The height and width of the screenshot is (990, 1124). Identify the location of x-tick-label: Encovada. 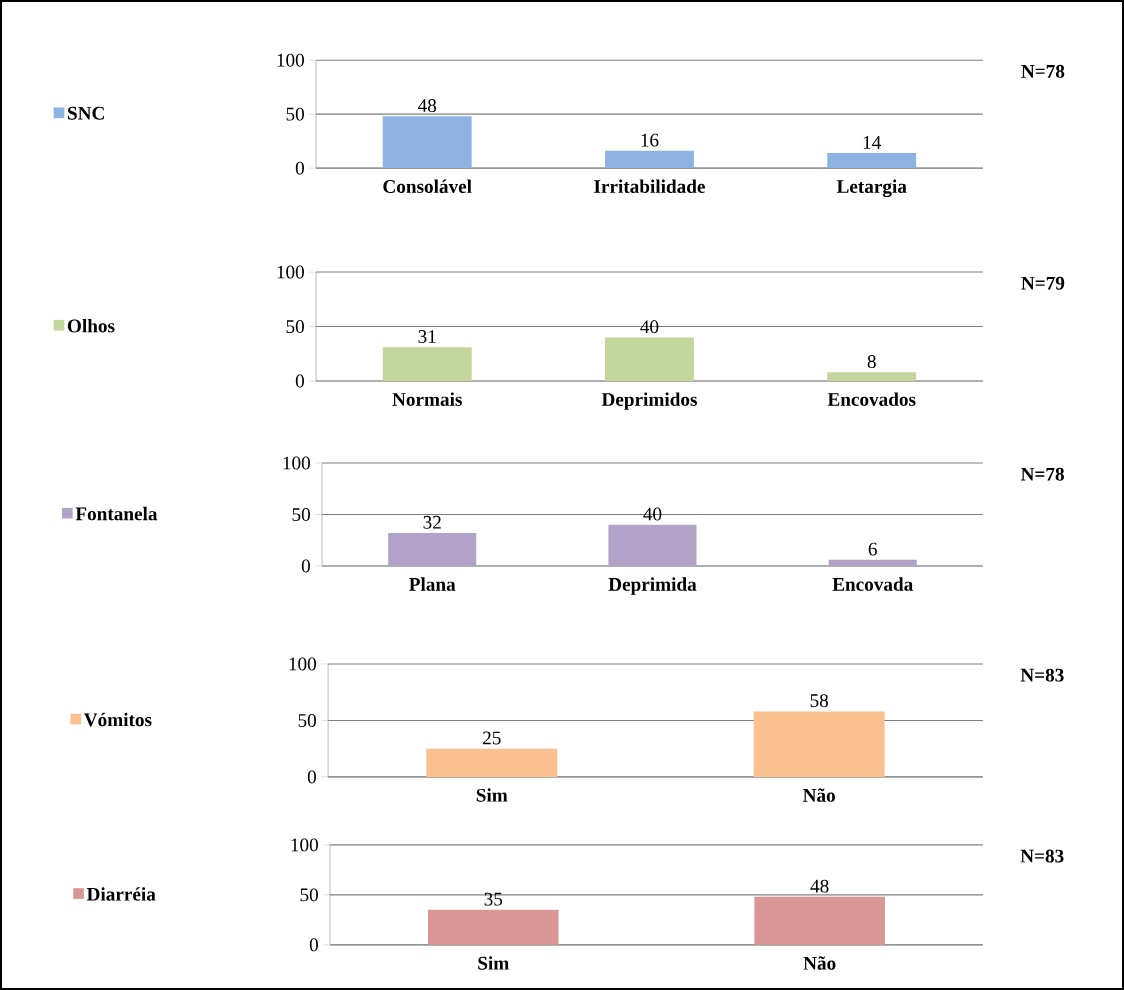
(872, 584).